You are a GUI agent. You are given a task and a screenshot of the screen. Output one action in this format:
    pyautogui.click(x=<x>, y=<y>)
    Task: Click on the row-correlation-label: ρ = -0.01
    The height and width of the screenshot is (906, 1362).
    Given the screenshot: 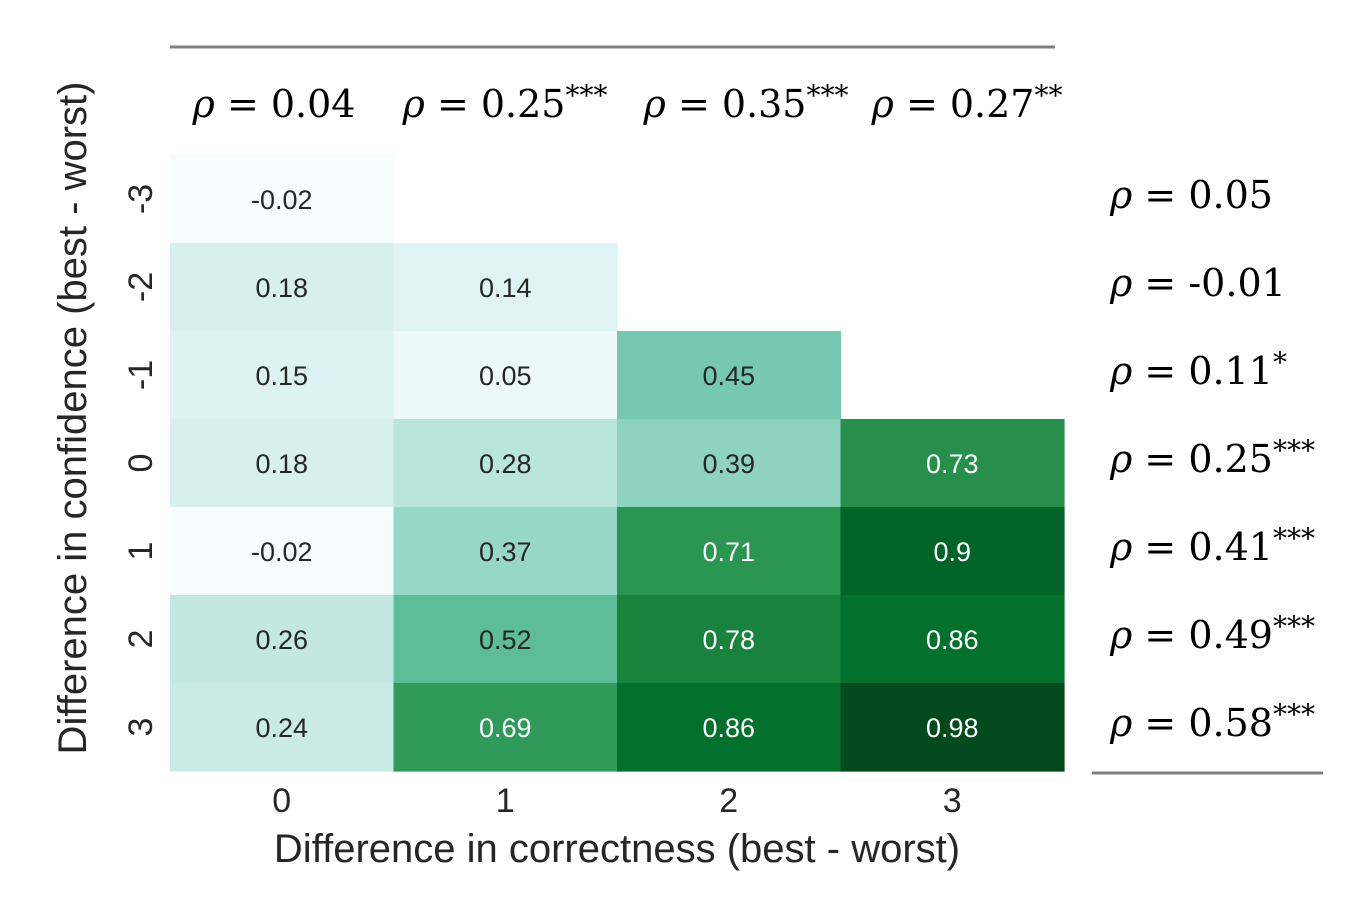 What is the action you would take?
    pyautogui.click(x=1197, y=283)
    